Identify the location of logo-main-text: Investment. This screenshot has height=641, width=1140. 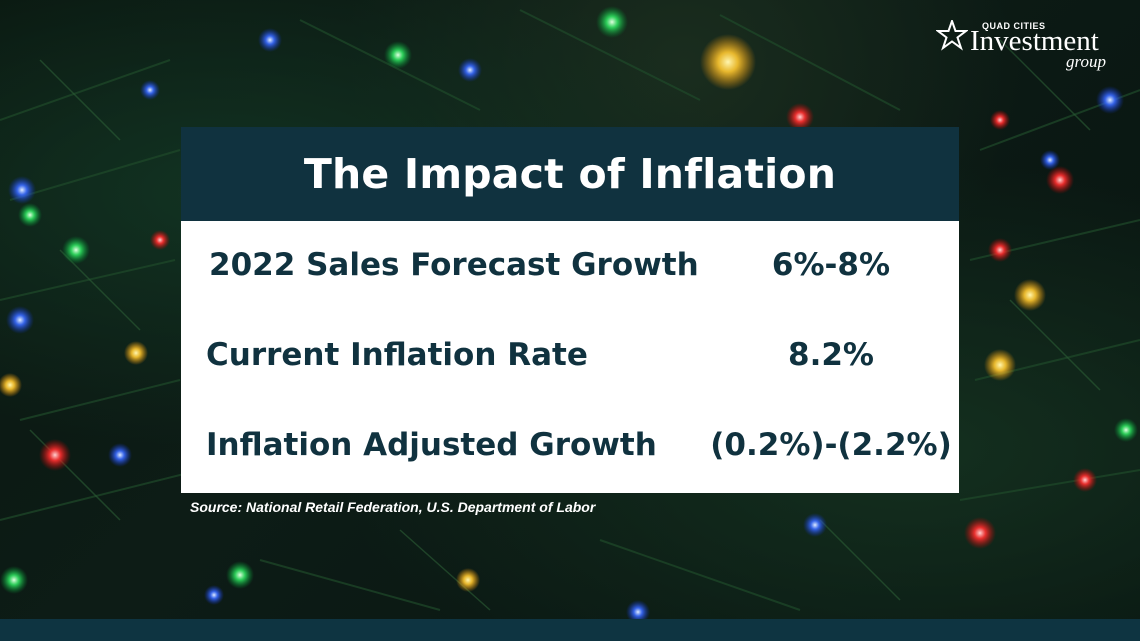
(1034, 41).